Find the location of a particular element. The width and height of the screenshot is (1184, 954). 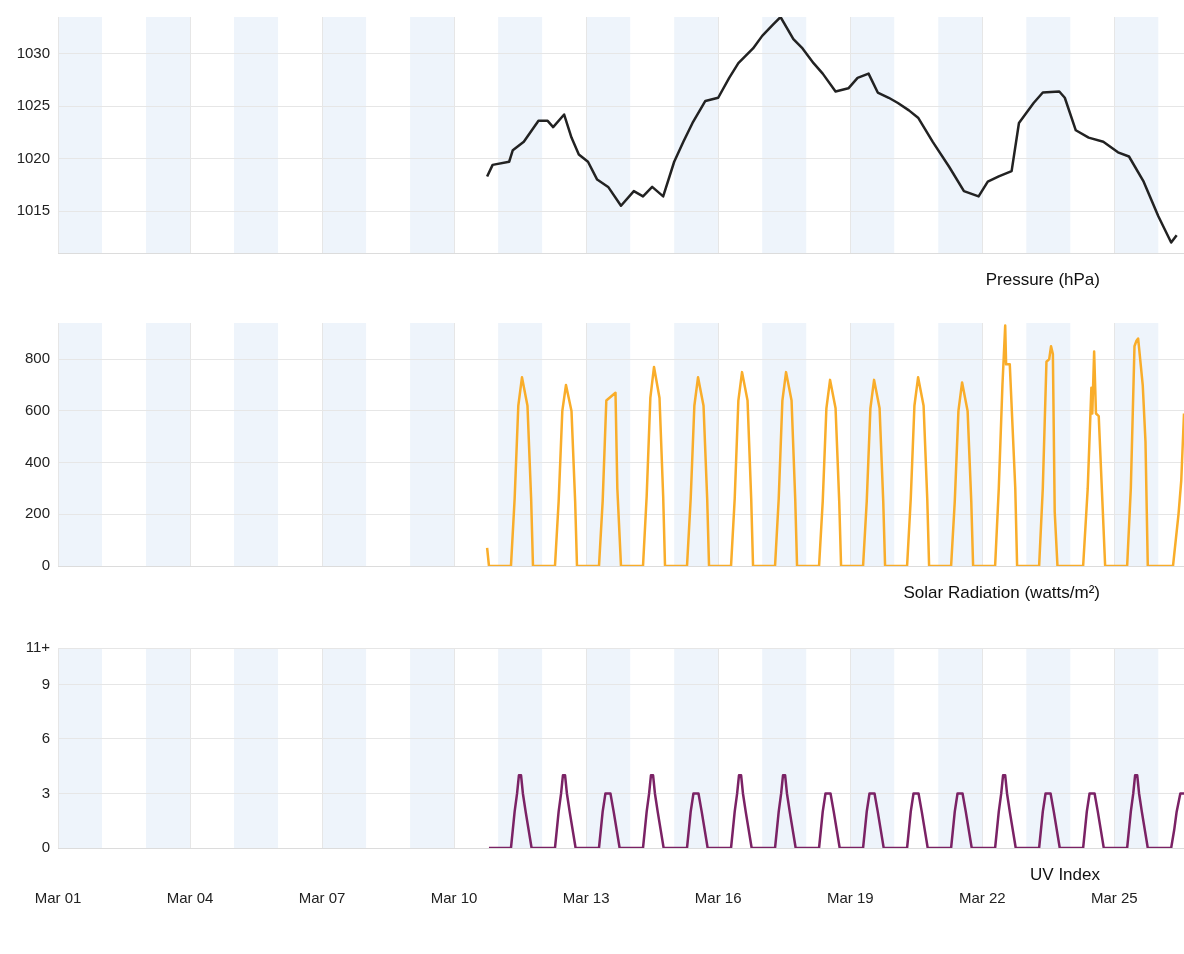

x-tick-label: Mar 01 is located at coordinates (58, 898).